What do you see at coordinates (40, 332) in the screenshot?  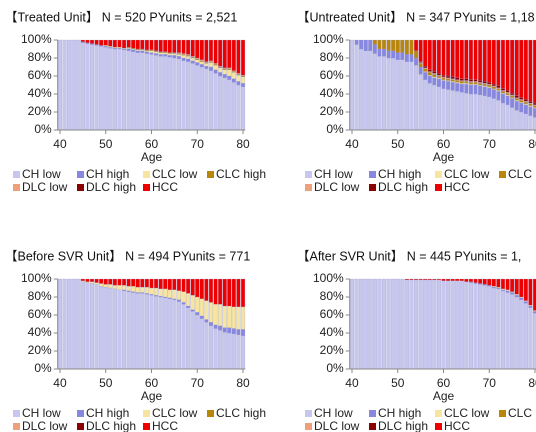 I see `y-tick-label: 40%` at bounding box center [40, 332].